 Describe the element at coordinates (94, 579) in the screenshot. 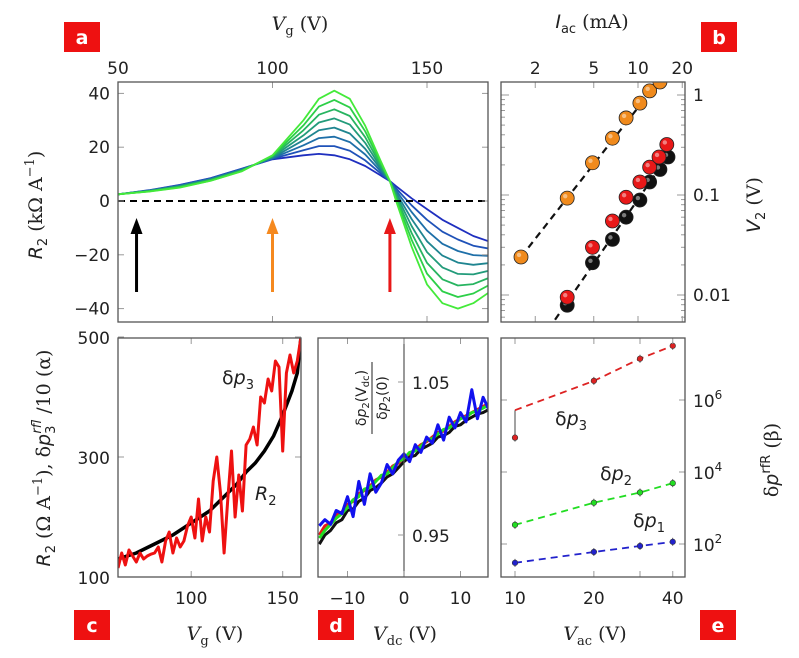

I see `y-tick-label: 100` at that location.